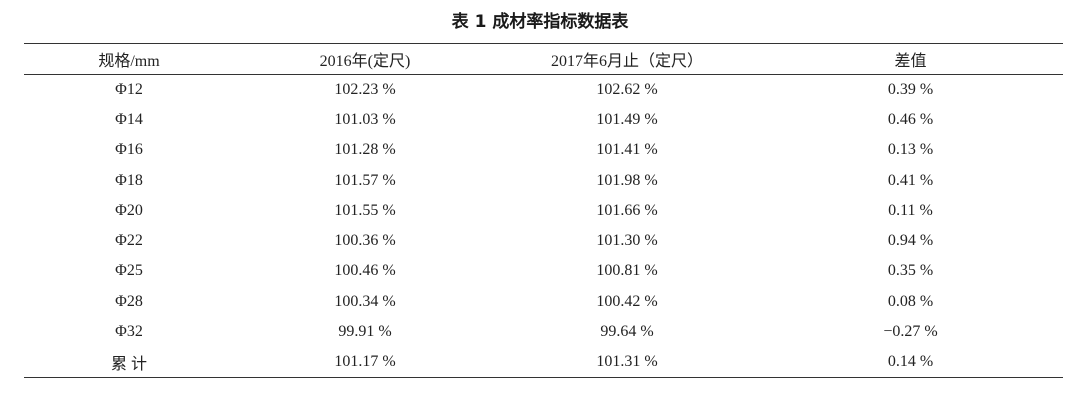  I want to click on cell-2016: 102.23 %, so click(365, 89).